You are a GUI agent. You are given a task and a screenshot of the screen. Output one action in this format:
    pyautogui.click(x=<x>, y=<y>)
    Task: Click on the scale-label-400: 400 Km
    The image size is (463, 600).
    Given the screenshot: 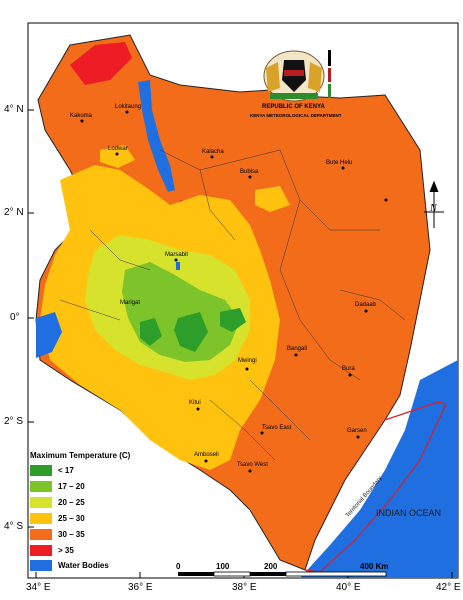 What is the action you would take?
    pyautogui.click(x=374, y=566)
    